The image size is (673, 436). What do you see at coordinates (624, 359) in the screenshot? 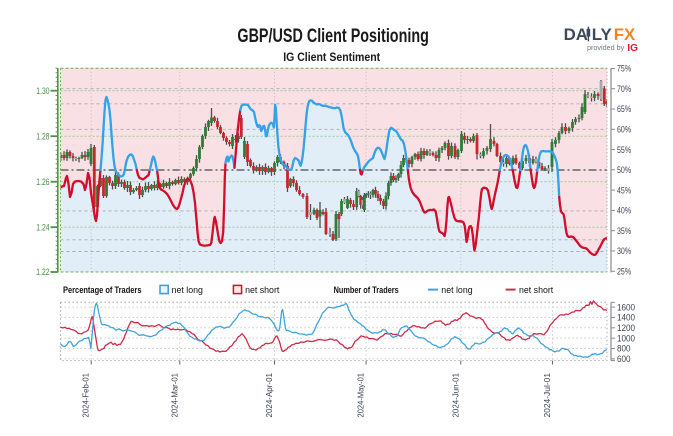
I see `svg-text: 600` at bounding box center [624, 359].